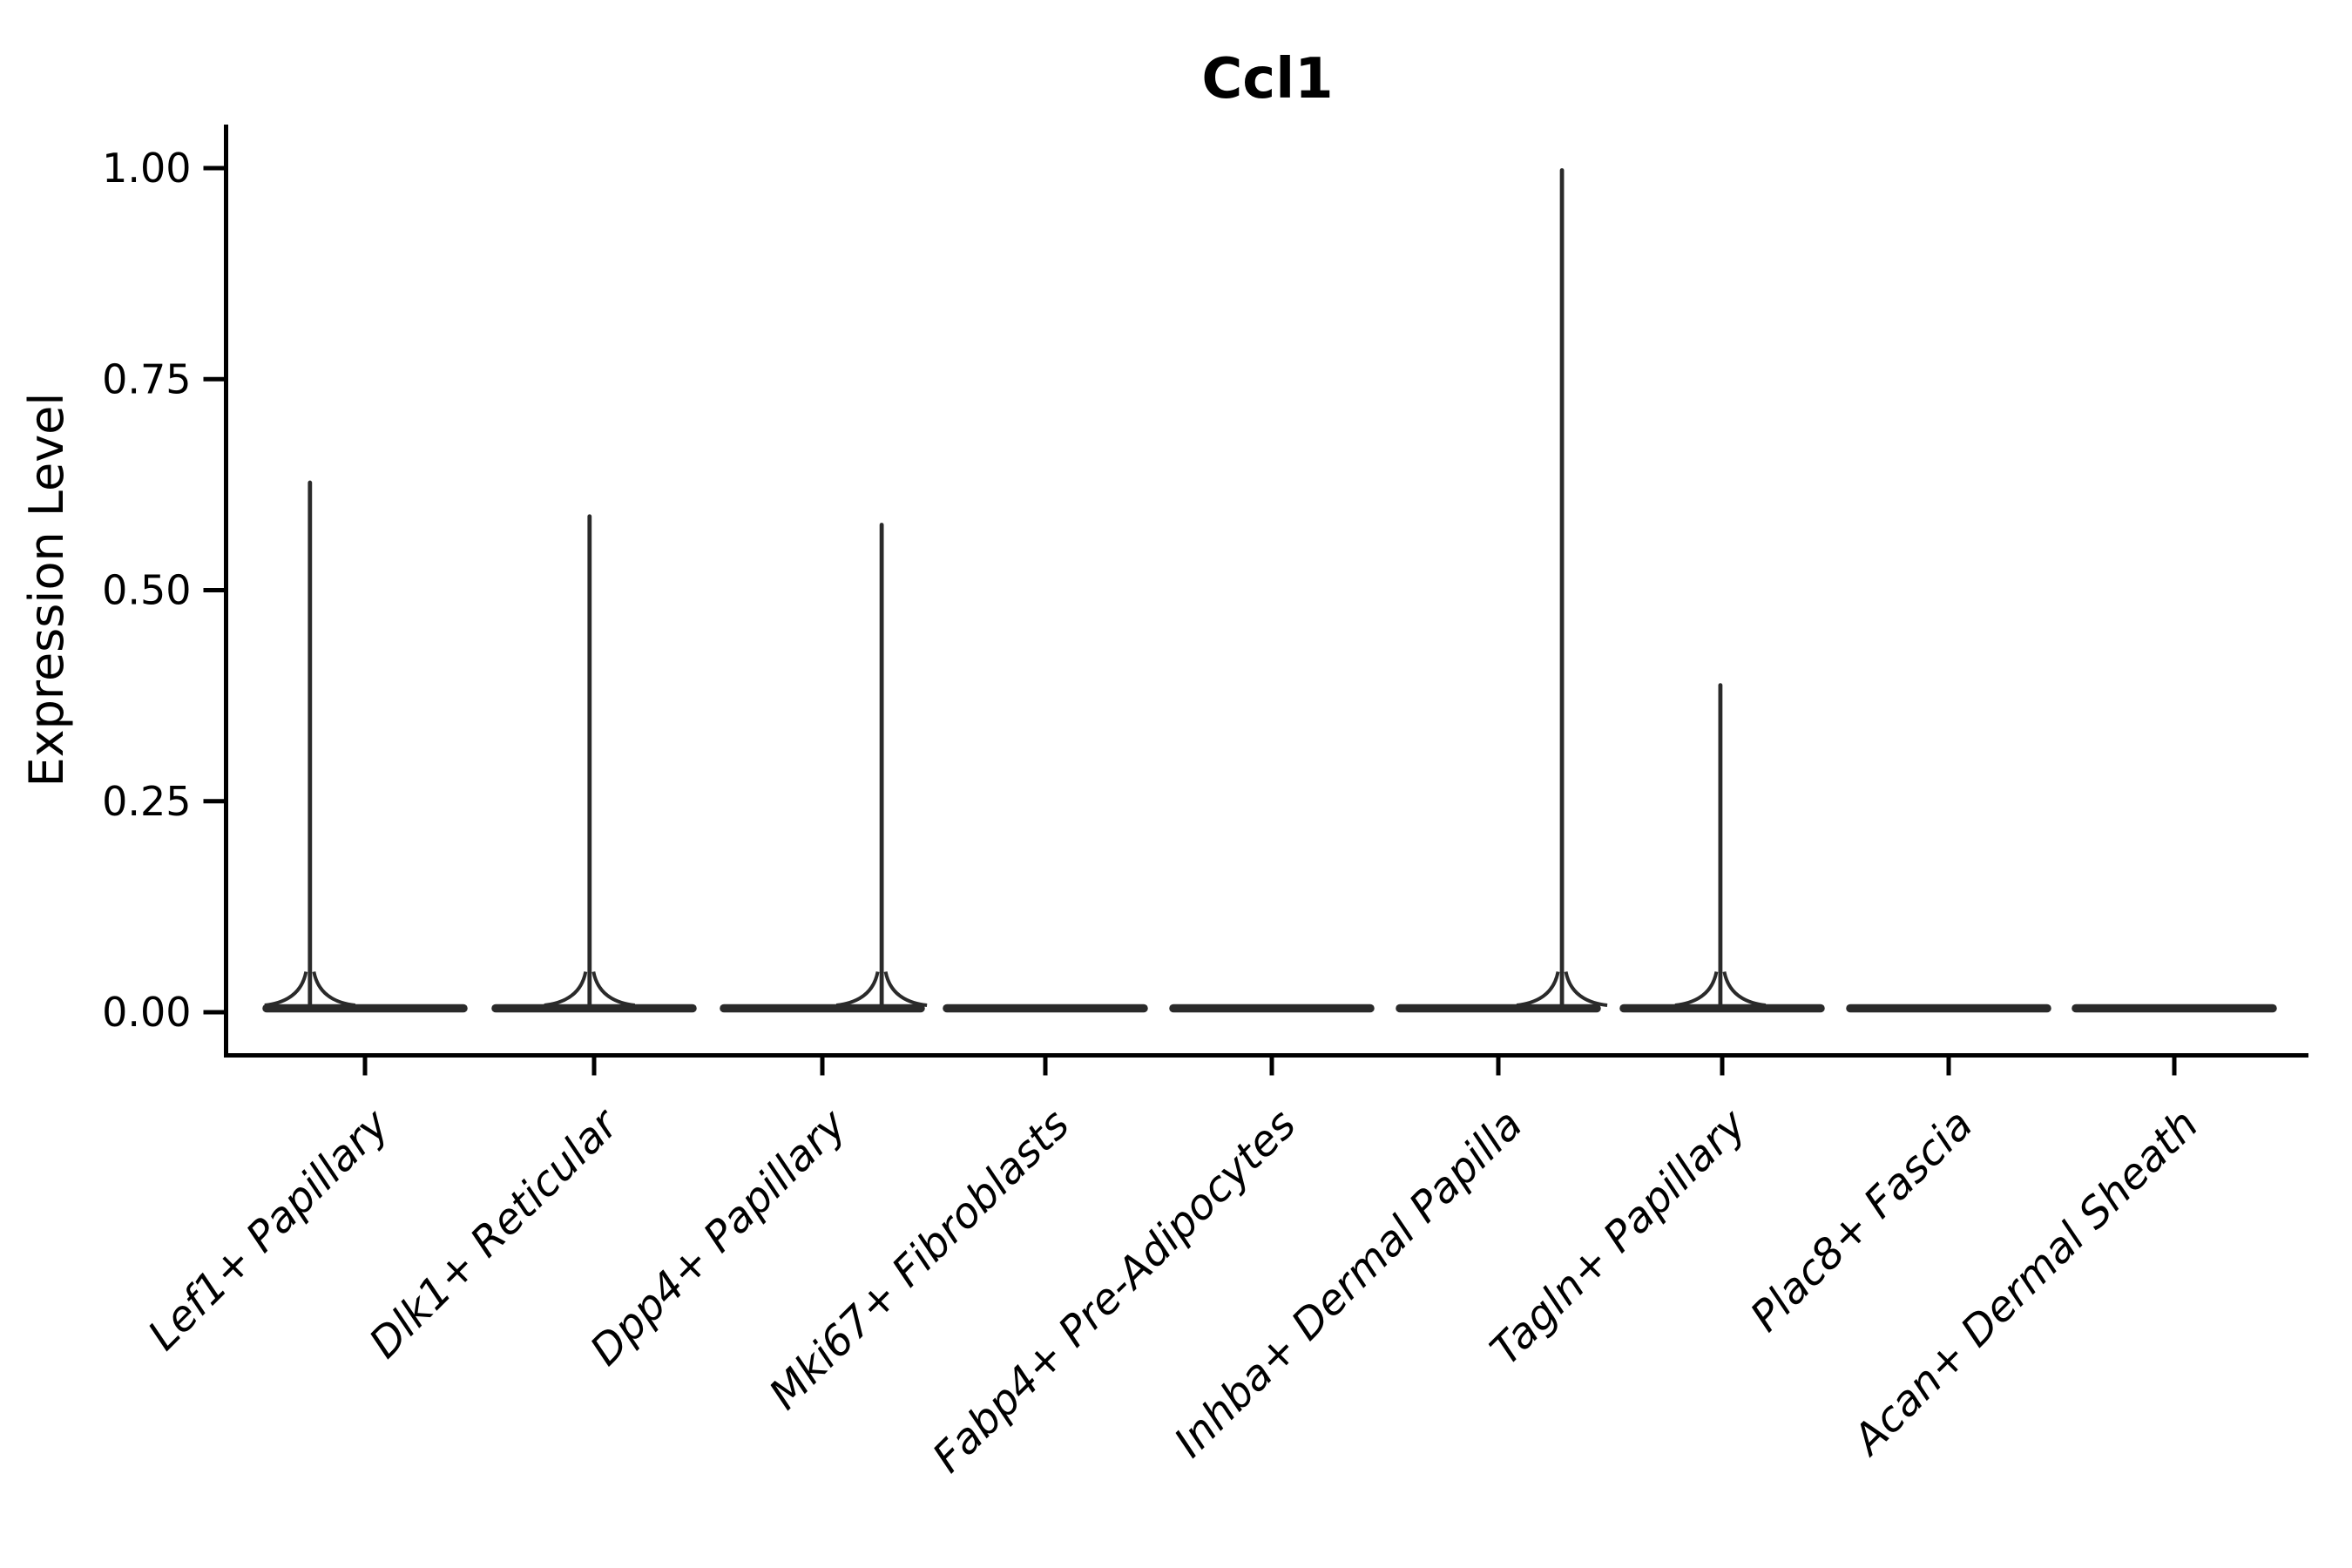 Image resolution: width=2352 pixels, height=1568 pixels. What do you see at coordinates (146, 1013) in the screenshot?
I see `y-tick-label: 0.00` at bounding box center [146, 1013].